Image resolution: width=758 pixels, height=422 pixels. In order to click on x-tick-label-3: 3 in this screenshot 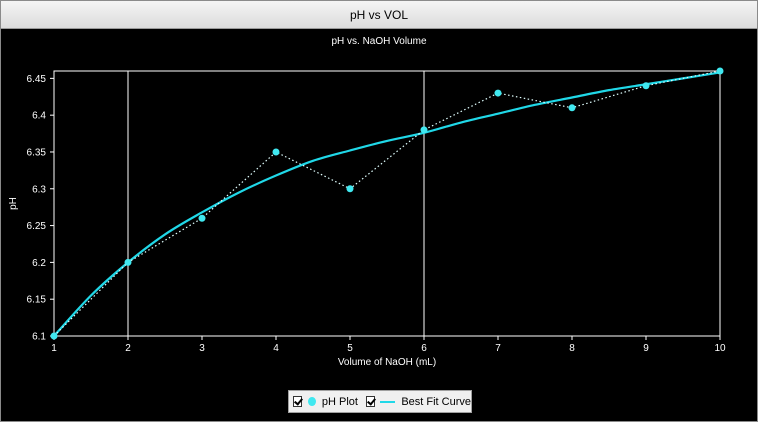, I will do `click(202, 348)`.